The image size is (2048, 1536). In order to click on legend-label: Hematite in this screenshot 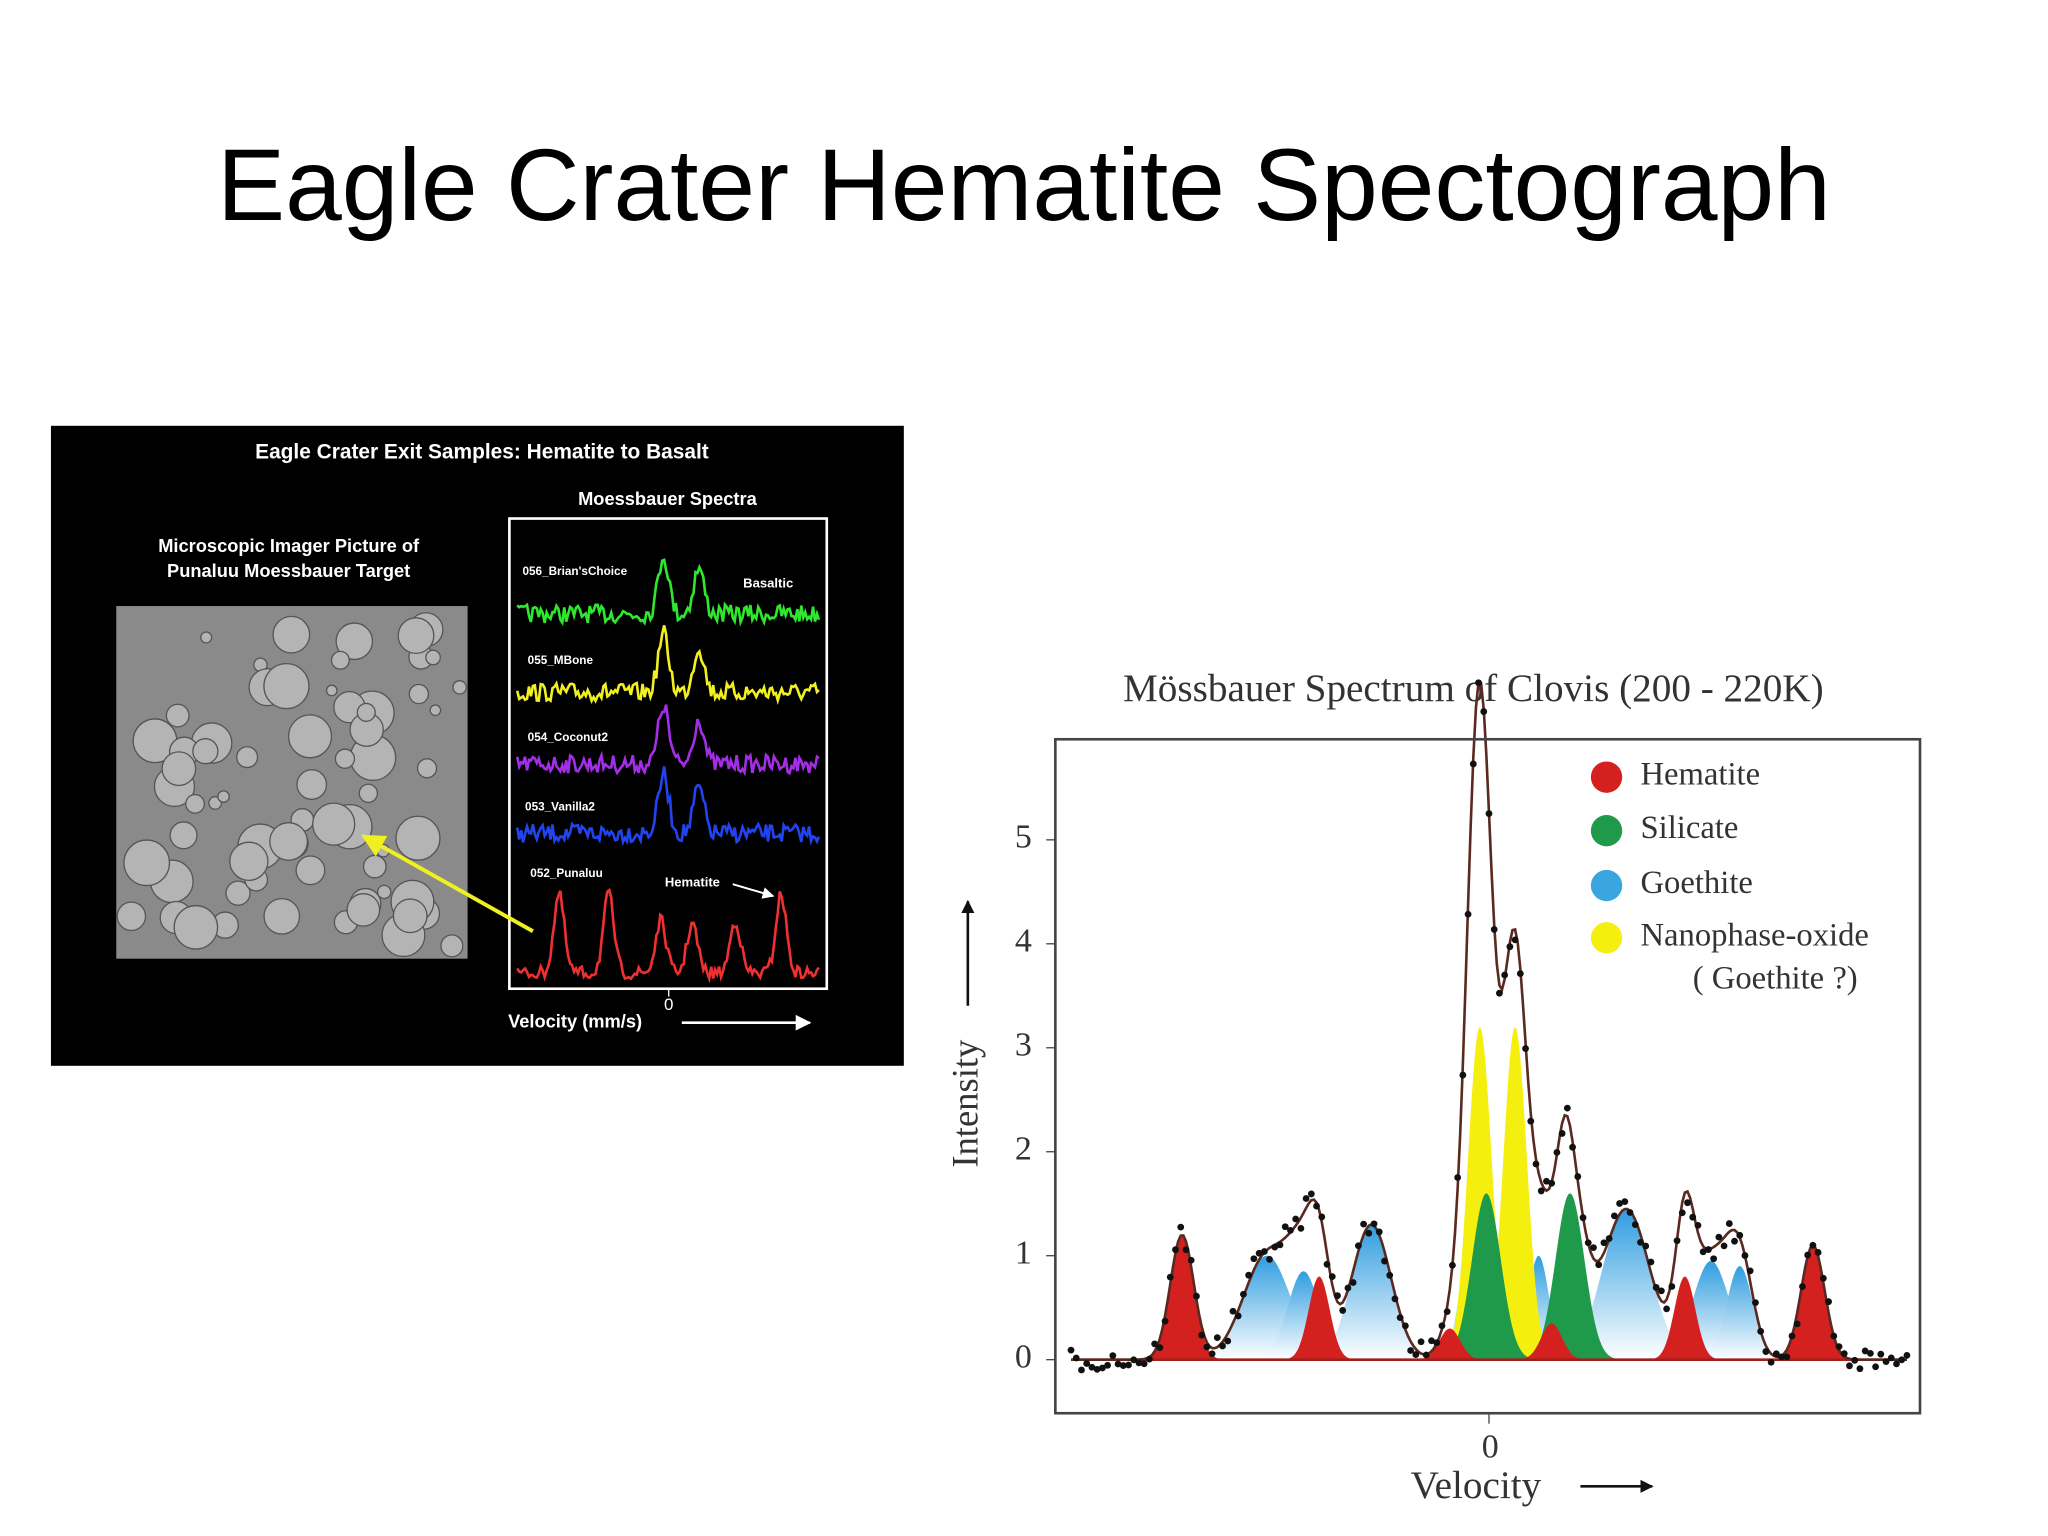, I will do `click(1700, 775)`.